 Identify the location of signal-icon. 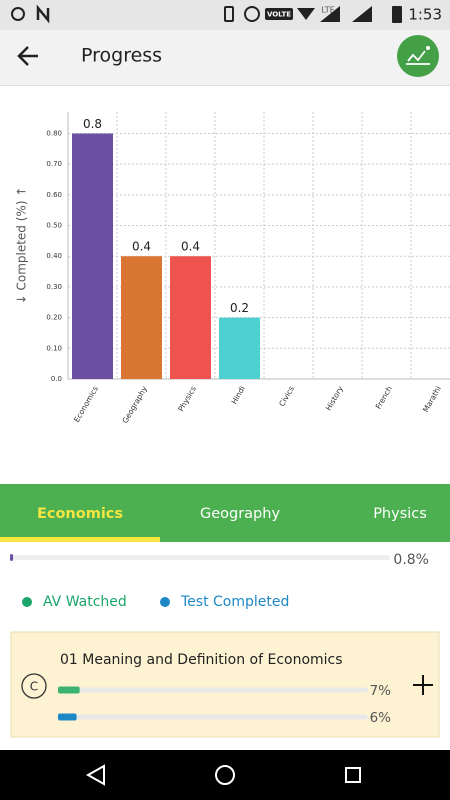
(330, 14).